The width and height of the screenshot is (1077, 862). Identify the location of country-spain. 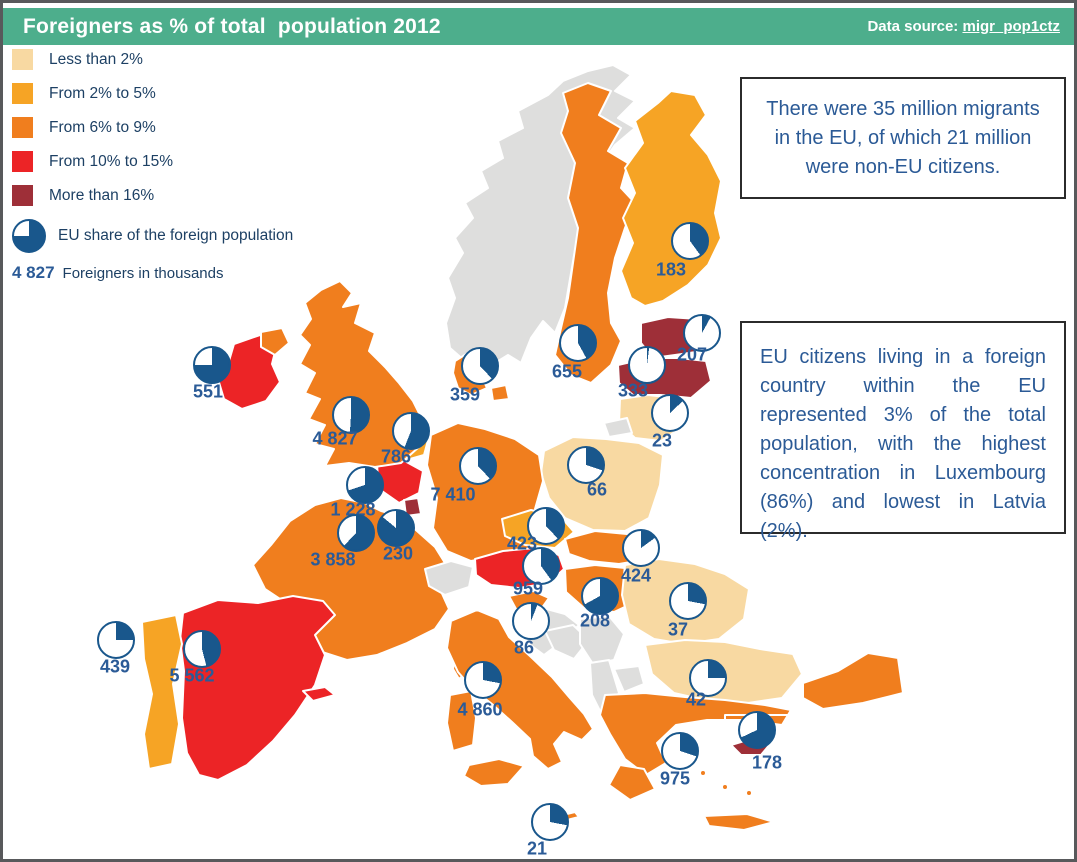
(257, 688).